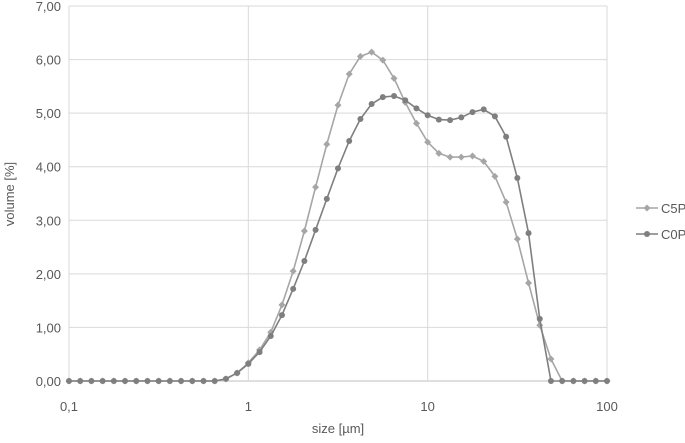 The height and width of the screenshot is (443, 685). Describe the element at coordinates (48, 327) in the screenshot. I see `y-tick-label: 1,00` at that location.